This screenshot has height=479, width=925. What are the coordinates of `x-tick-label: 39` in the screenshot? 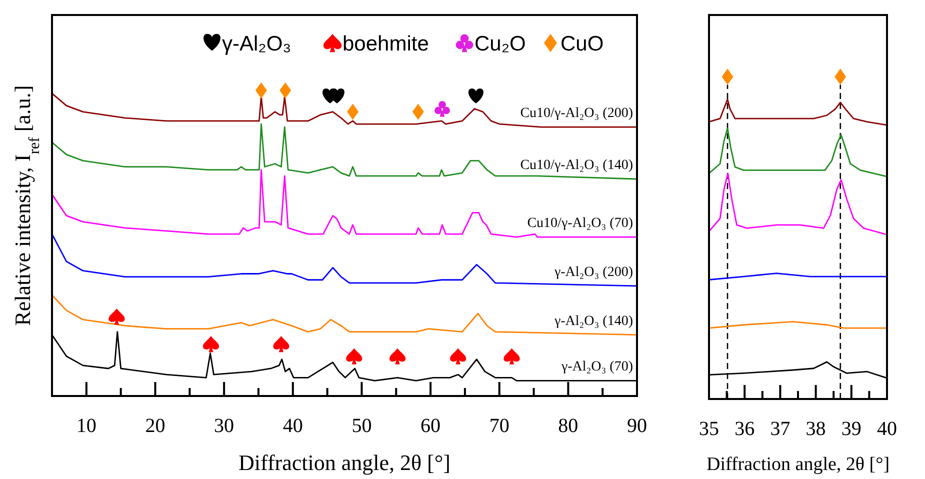 It's located at (851, 429).